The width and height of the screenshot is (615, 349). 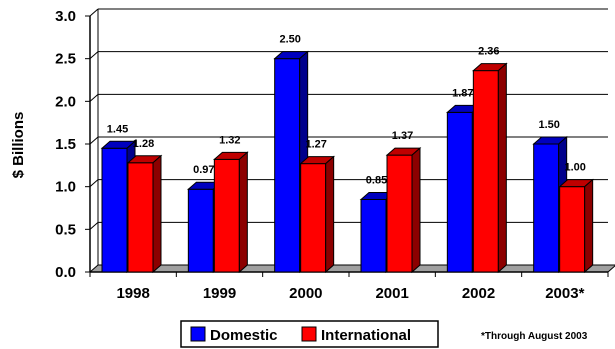 What do you see at coordinates (65, 272) in the screenshot?
I see `y-tick-label: 0.0` at bounding box center [65, 272].